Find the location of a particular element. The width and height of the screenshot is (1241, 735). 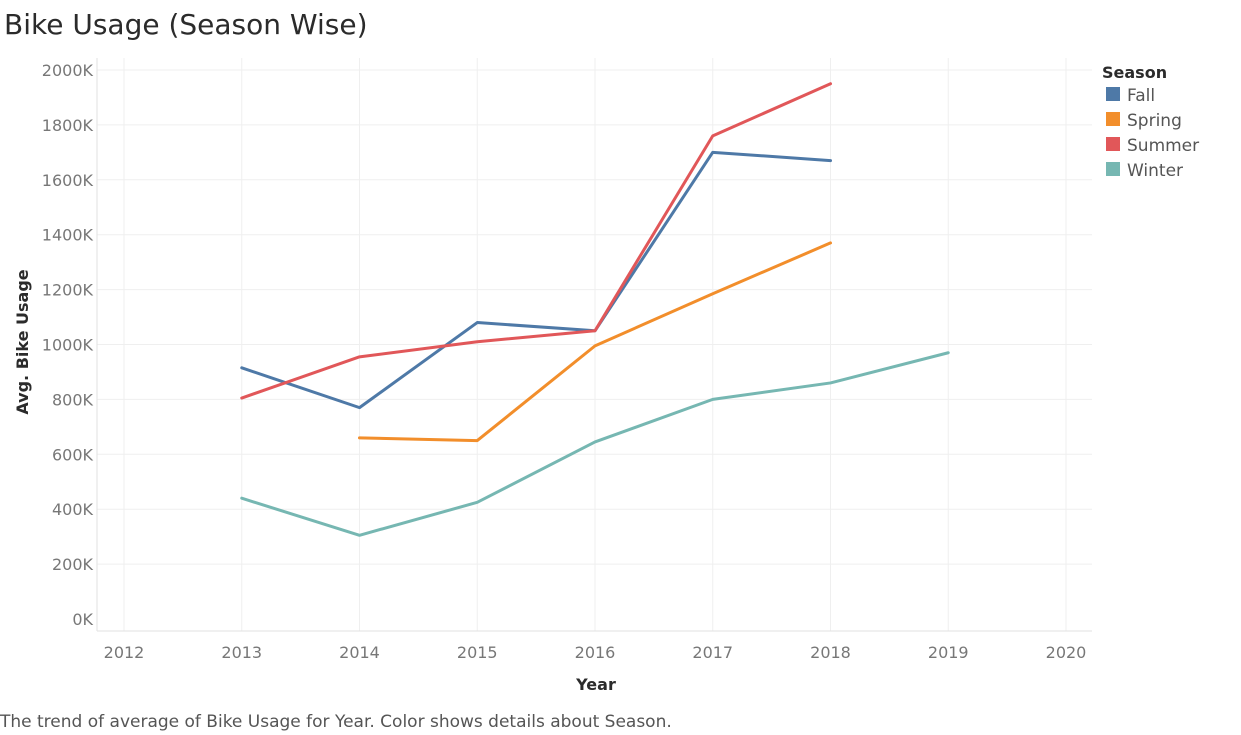

y-tick-label: 1800K is located at coordinates (68, 125).